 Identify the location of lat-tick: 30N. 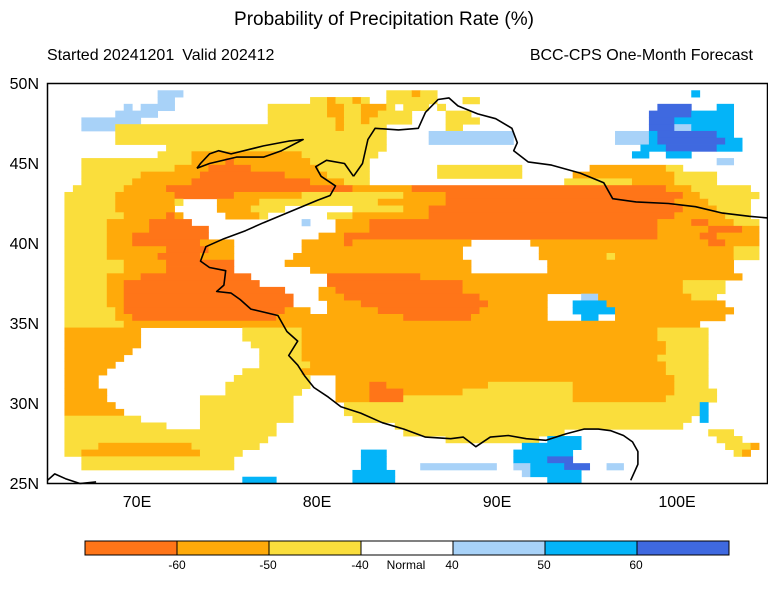
(24, 404).